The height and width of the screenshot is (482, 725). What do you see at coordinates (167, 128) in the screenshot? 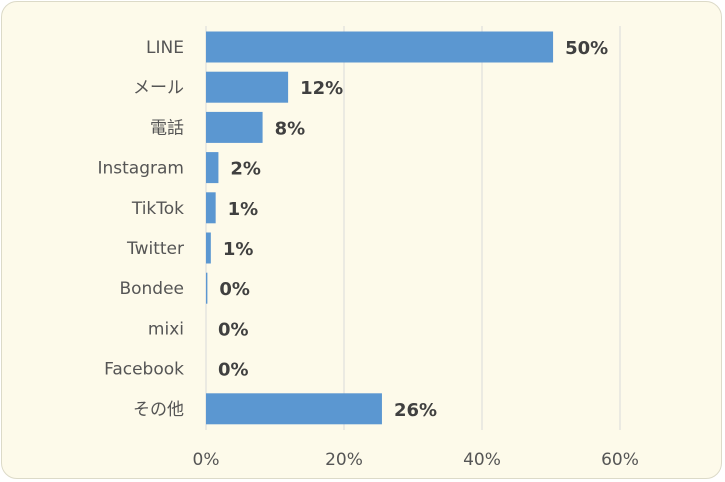
I see `category-label: 電話` at bounding box center [167, 128].